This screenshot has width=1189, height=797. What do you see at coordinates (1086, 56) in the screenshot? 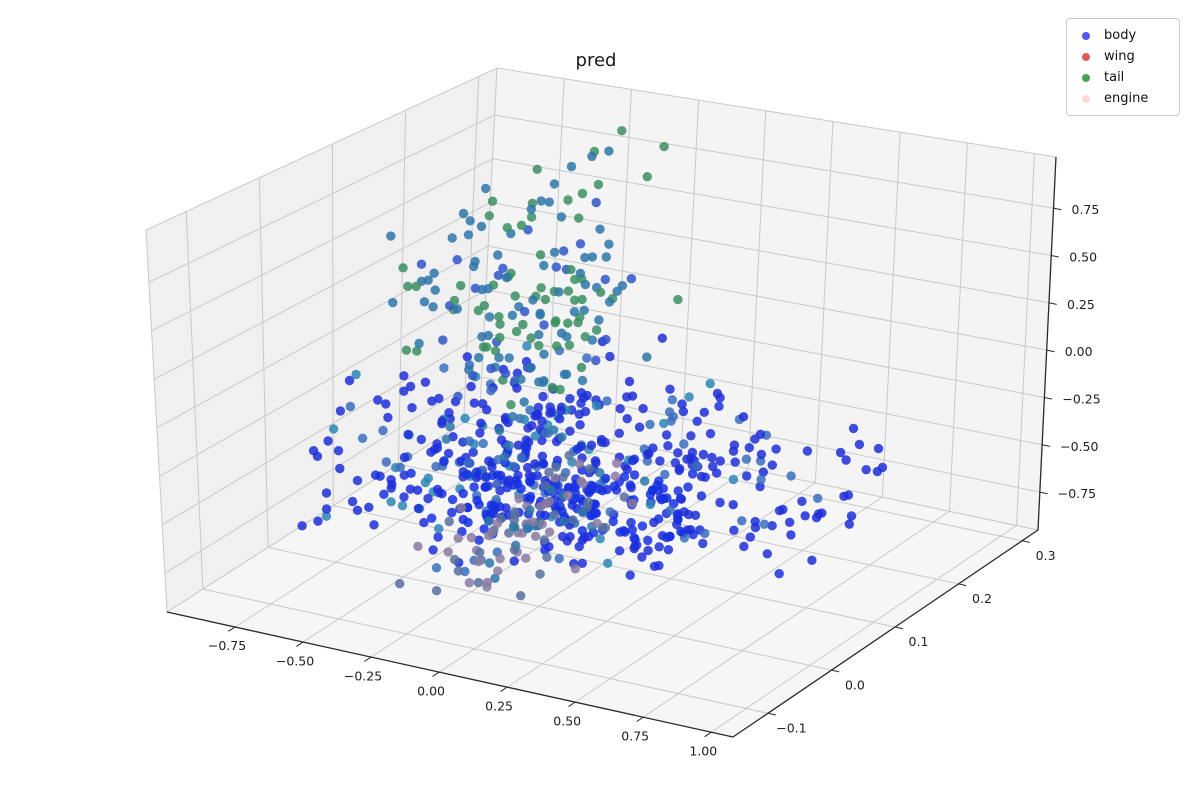
I see `legend-marker-icon` at bounding box center [1086, 56].